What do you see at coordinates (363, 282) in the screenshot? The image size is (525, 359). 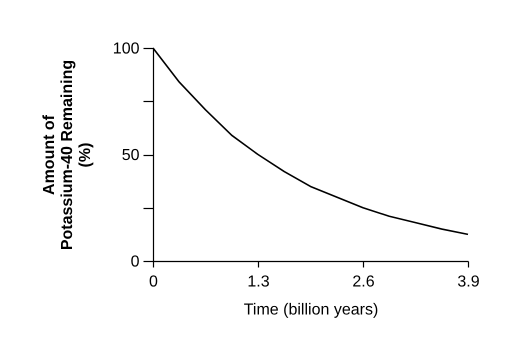 I see `x-tick-label: 2.6` at bounding box center [363, 282].